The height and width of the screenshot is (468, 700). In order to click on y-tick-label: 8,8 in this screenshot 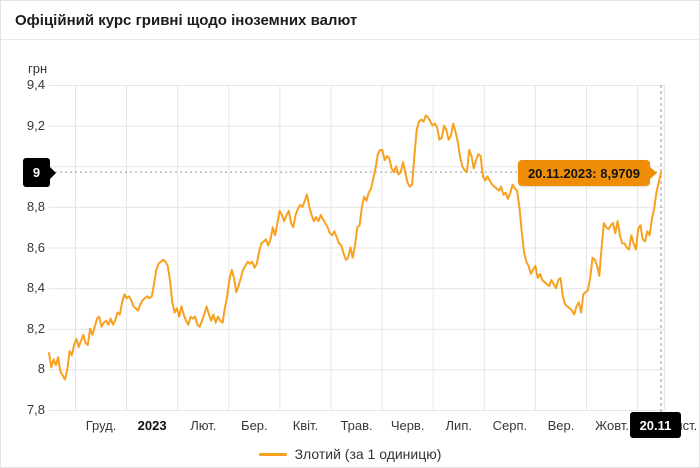, I will do `click(35, 206)`.